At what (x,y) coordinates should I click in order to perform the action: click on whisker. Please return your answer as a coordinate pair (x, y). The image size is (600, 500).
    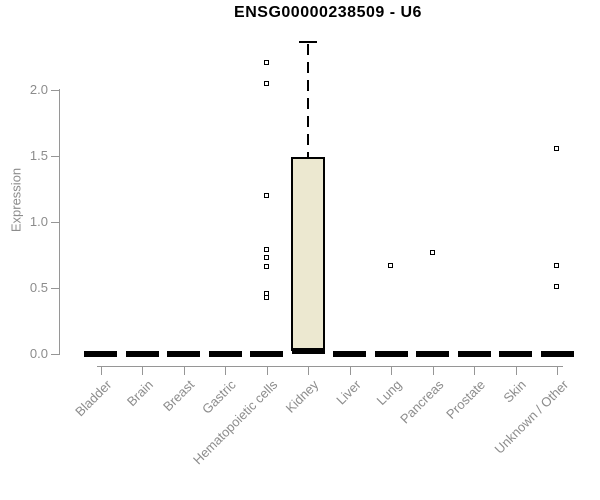
    Looking at the image, I should click on (308, 101).